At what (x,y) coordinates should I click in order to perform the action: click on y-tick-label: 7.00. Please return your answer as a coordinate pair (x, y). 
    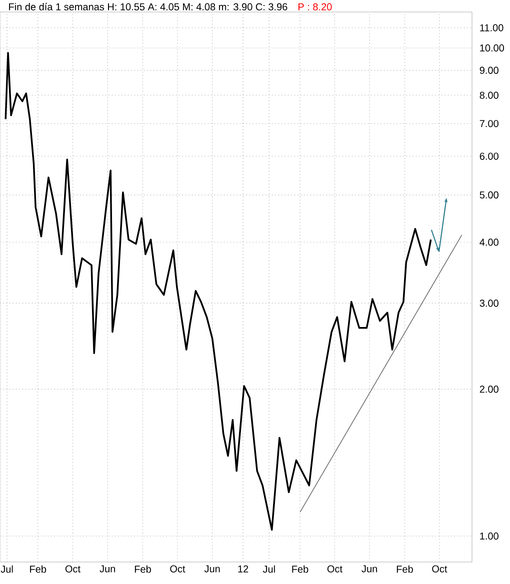
    Looking at the image, I should click on (489, 124).